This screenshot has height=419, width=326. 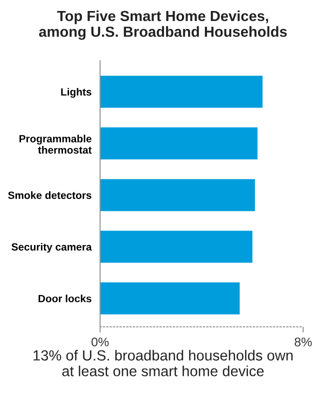 What do you see at coordinates (52, 247) in the screenshot?
I see `y-tick-label: Security camera` at bounding box center [52, 247].